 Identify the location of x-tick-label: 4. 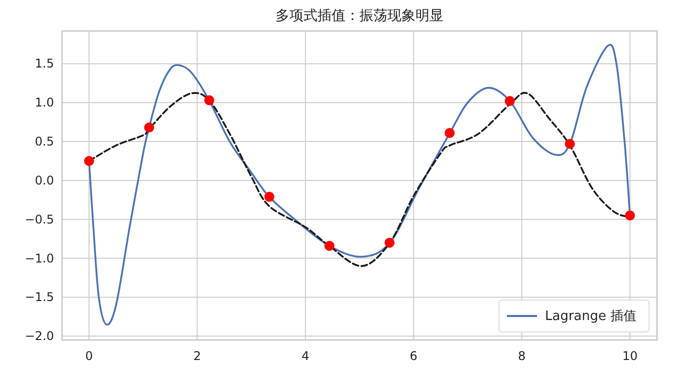
(306, 356).